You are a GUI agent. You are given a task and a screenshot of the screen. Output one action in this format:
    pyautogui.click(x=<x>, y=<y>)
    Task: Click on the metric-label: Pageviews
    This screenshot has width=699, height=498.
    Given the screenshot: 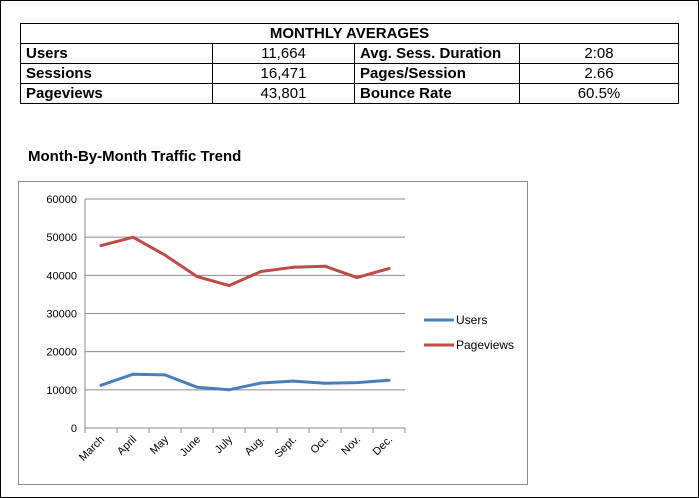 What is the action you would take?
    pyautogui.click(x=116, y=93)
    